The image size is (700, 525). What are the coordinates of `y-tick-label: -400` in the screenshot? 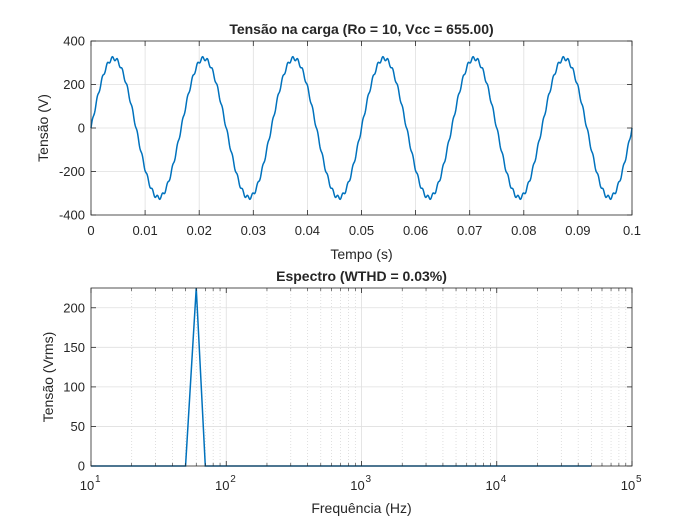 It's located at (72, 215).